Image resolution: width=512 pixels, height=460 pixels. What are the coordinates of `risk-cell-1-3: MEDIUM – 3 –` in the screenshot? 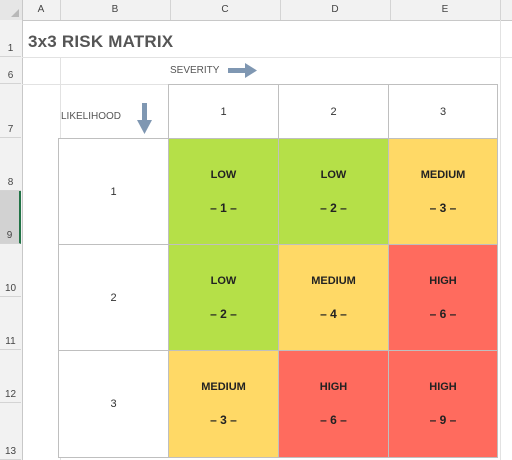 It's located at (443, 191).